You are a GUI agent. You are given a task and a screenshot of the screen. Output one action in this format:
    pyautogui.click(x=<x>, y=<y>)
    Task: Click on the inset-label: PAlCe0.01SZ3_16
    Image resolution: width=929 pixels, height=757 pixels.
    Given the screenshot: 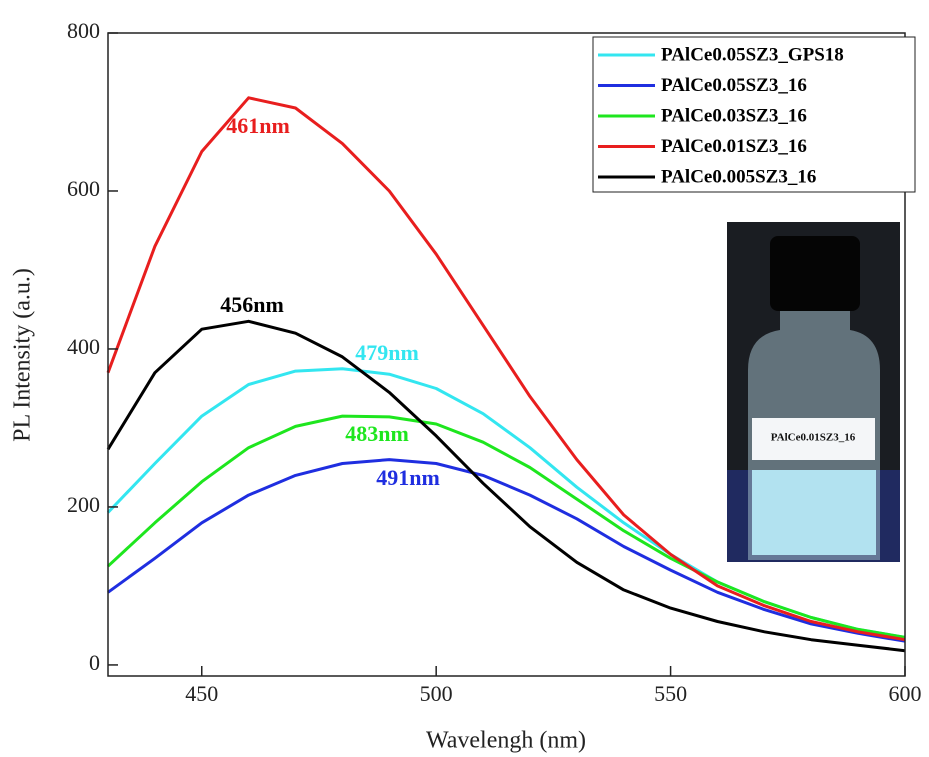 What is the action you would take?
    pyautogui.click(x=813, y=438)
    